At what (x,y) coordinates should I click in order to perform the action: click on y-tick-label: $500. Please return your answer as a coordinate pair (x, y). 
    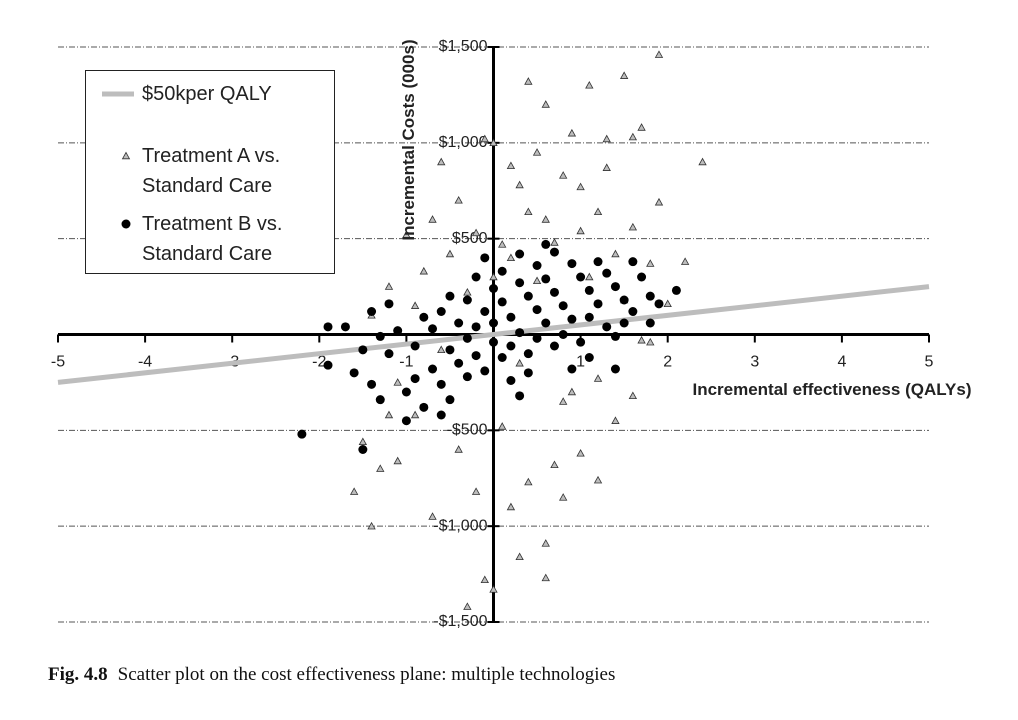
    Looking at the image, I should click on (470, 238).